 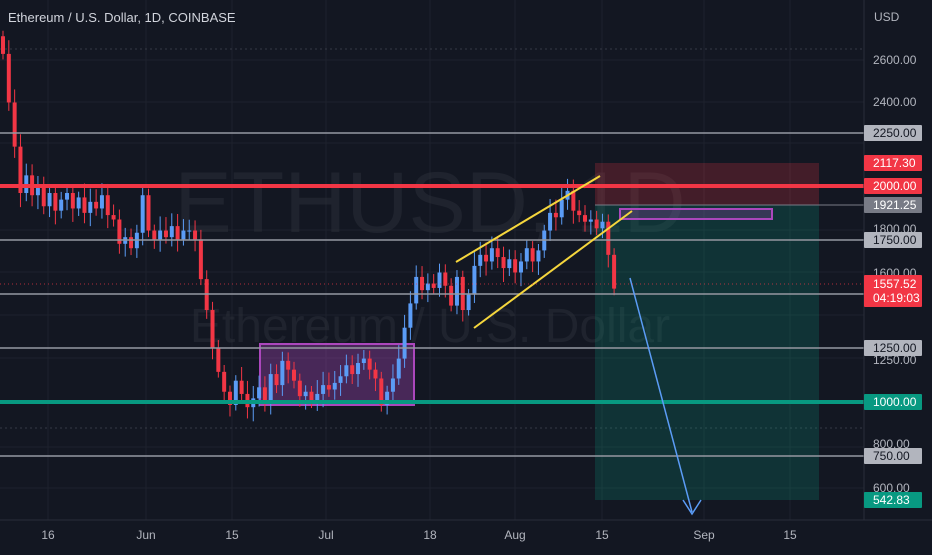 I want to click on currency-label: USD, so click(x=887, y=17).